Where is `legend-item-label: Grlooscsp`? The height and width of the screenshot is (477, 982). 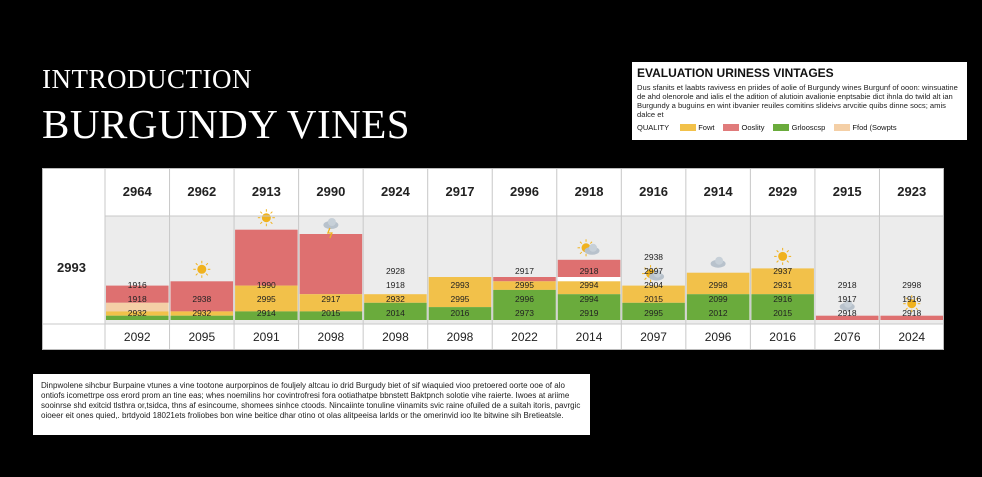
legend-item-label: Grlooscsp is located at coordinates (808, 127).